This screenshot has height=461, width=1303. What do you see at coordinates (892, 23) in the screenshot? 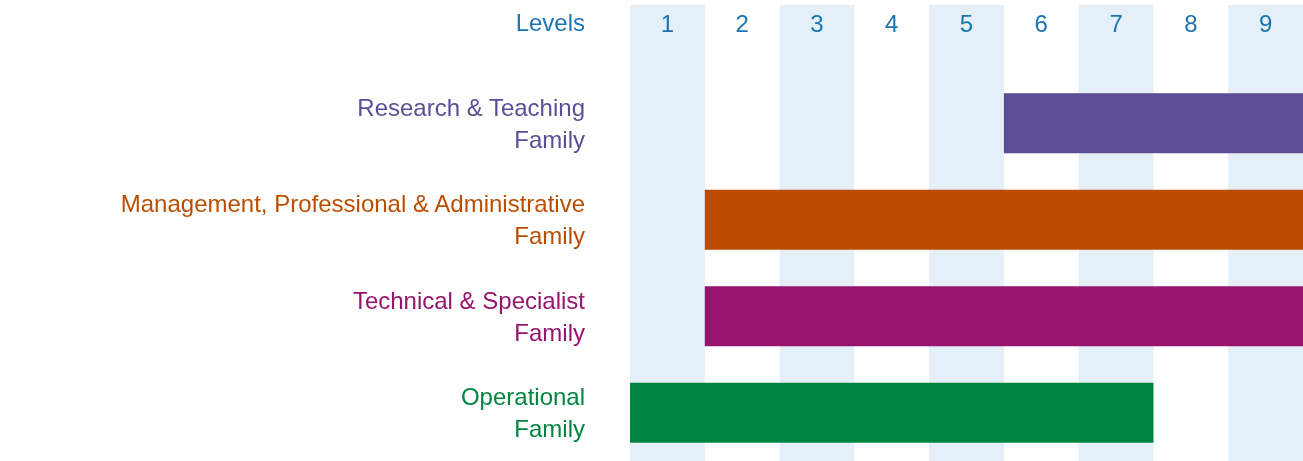
I see `x-tick-label: 4` at bounding box center [892, 23].